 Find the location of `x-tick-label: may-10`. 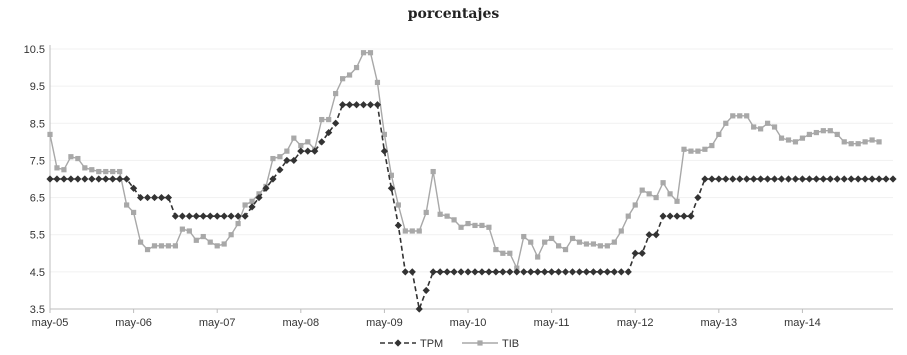

x-tick-label: may-10 is located at coordinates (468, 323).